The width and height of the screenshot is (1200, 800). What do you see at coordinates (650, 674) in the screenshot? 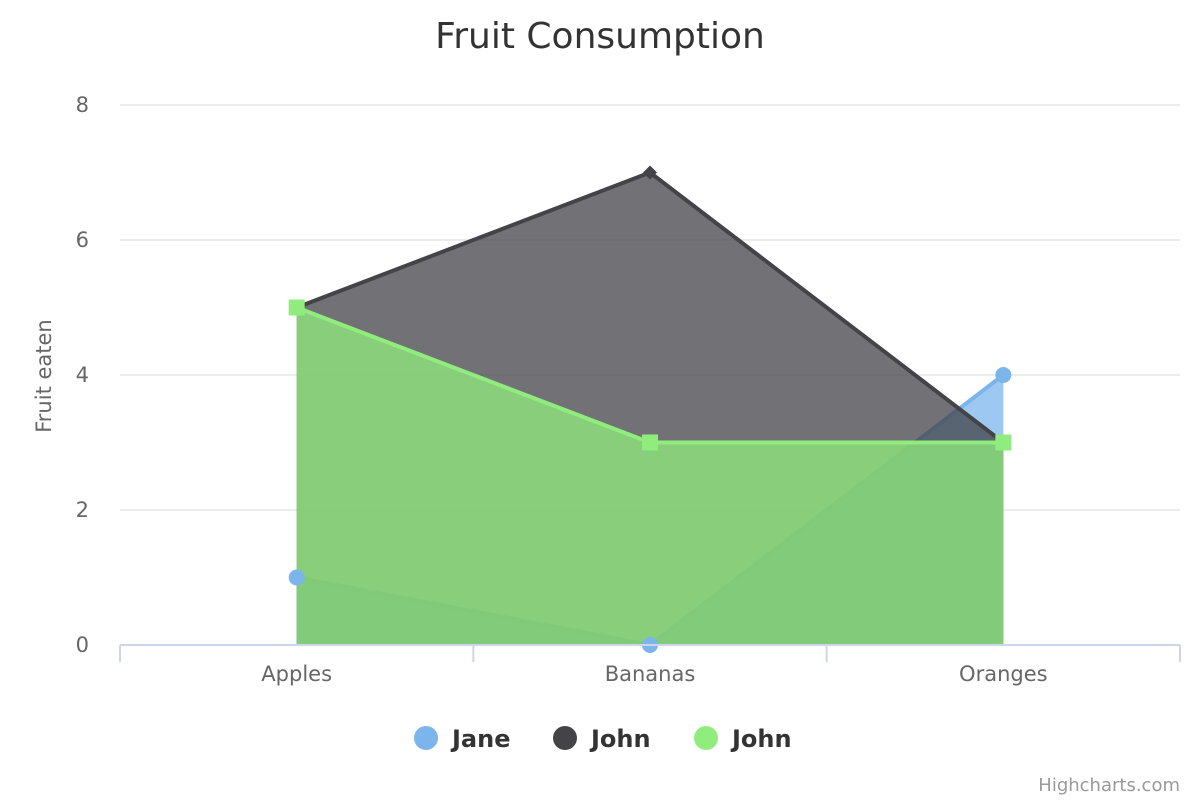
I see `x-tick-label: Bananas` at bounding box center [650, 674].